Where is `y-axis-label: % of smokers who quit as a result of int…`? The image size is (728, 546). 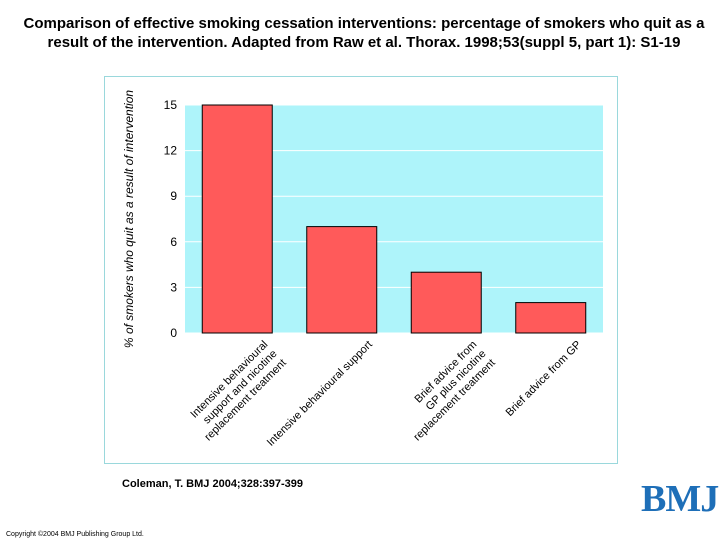
y-axis-label: % of smokers who quit as a result of int… is located at coordinates (129, 219).